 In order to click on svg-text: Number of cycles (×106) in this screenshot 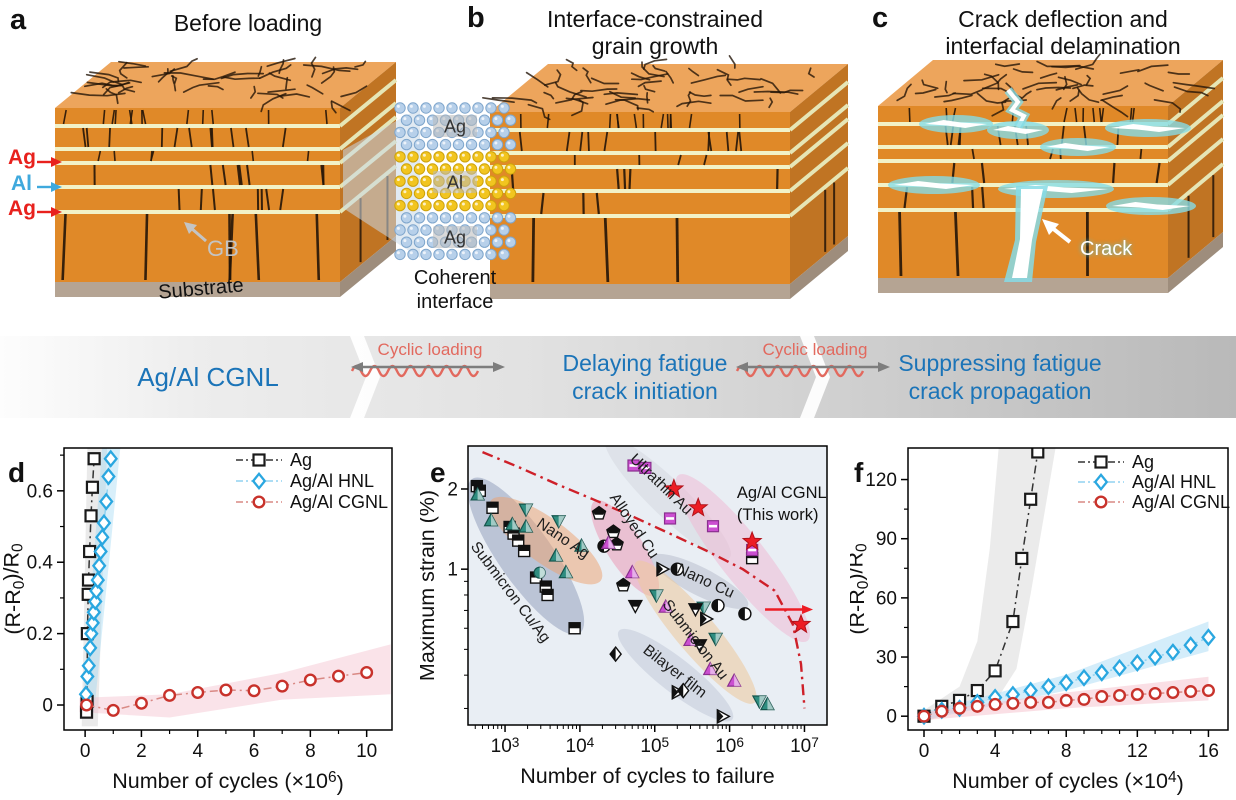, I will do `click(227, 782)`.